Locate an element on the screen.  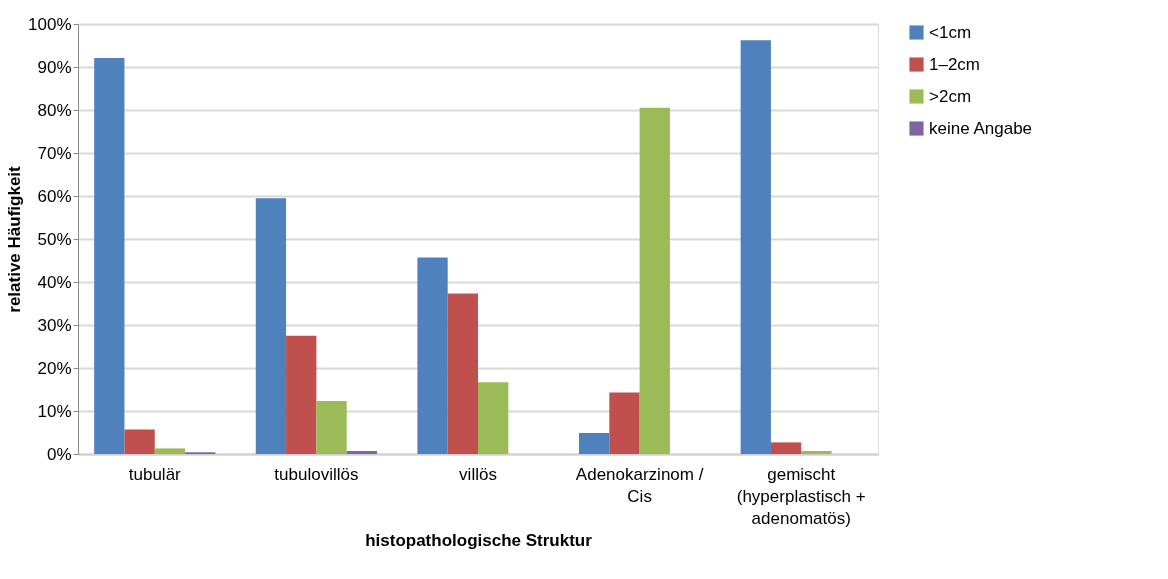
y-tick-label: 10% is located at coordinates (54, 411).